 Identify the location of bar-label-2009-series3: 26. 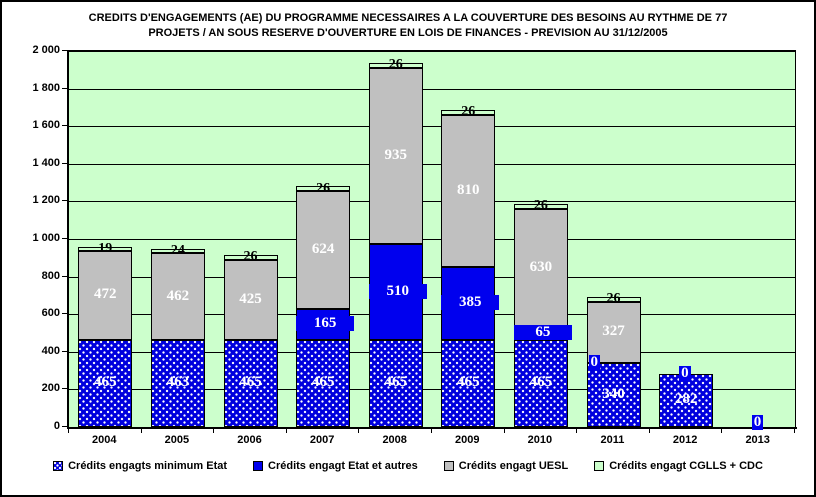
(468, 112).